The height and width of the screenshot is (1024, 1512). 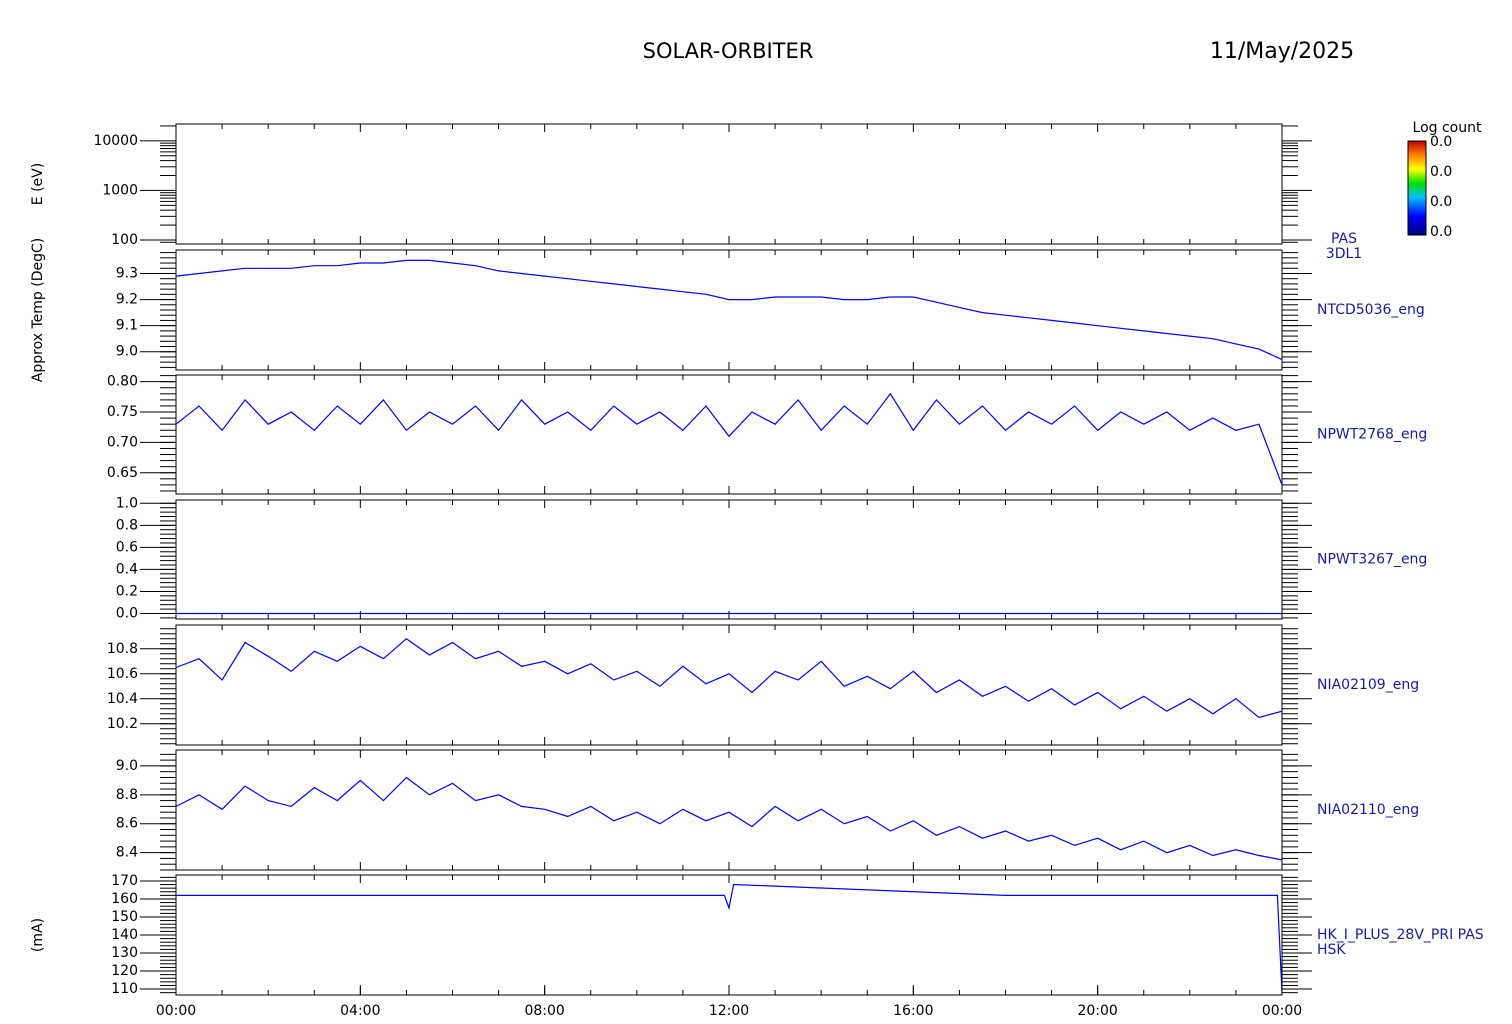 What do you see at coordinates (1282, 51) in the screenshot?
I see `date: 11/May/2025` at bounding box center [1282, 51].